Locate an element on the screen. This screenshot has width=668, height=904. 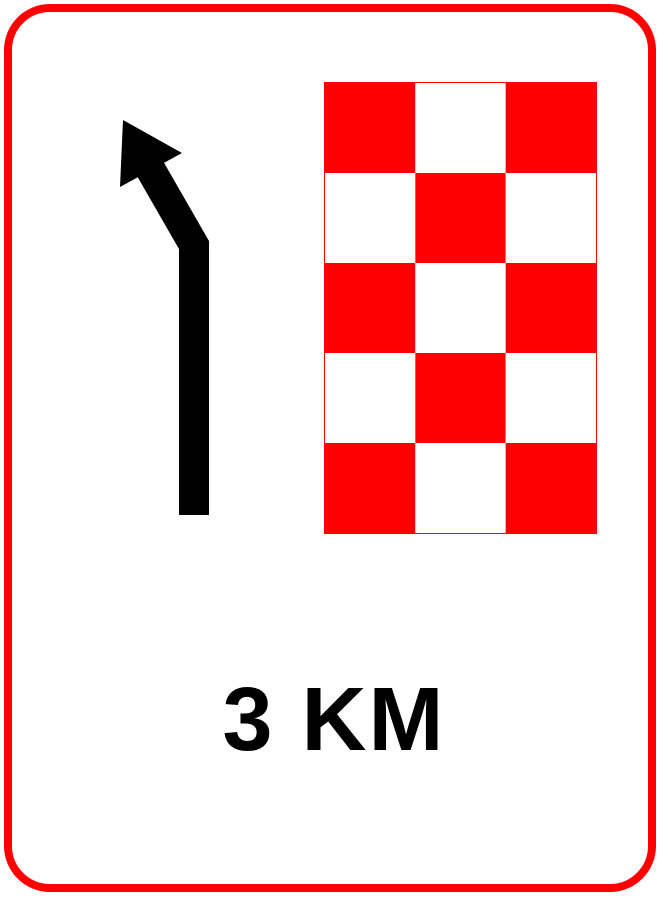
left-turn-arrow-icon is located at coordinates (164, 317).